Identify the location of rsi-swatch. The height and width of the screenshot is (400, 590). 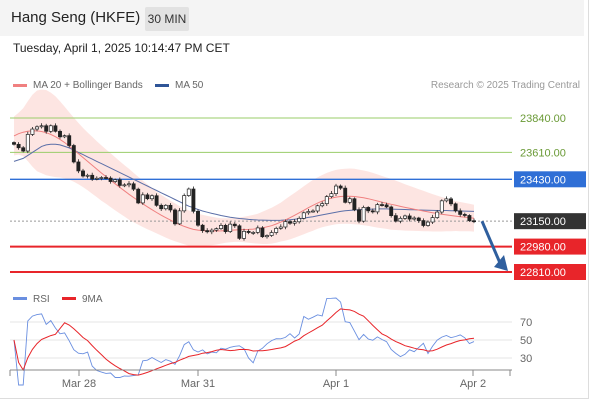
(20, 298).